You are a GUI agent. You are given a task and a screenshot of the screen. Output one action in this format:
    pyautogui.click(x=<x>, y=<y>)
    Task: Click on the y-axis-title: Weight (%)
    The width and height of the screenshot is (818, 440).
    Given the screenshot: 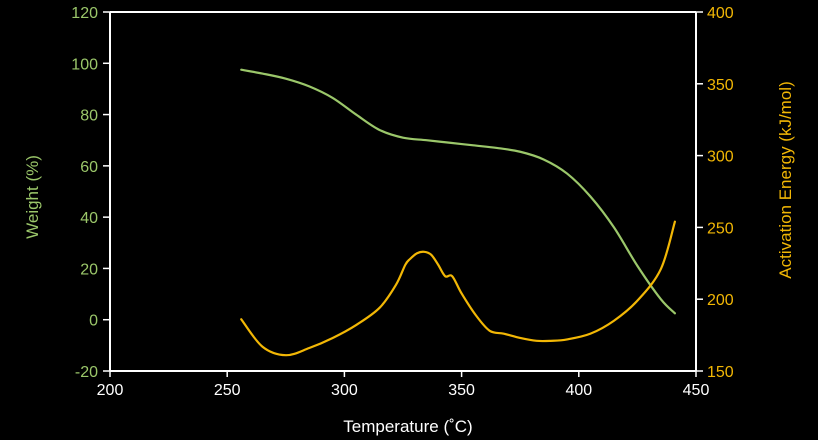 What is the action you would take?
    pyautogui.click(x=32, y=197)
    